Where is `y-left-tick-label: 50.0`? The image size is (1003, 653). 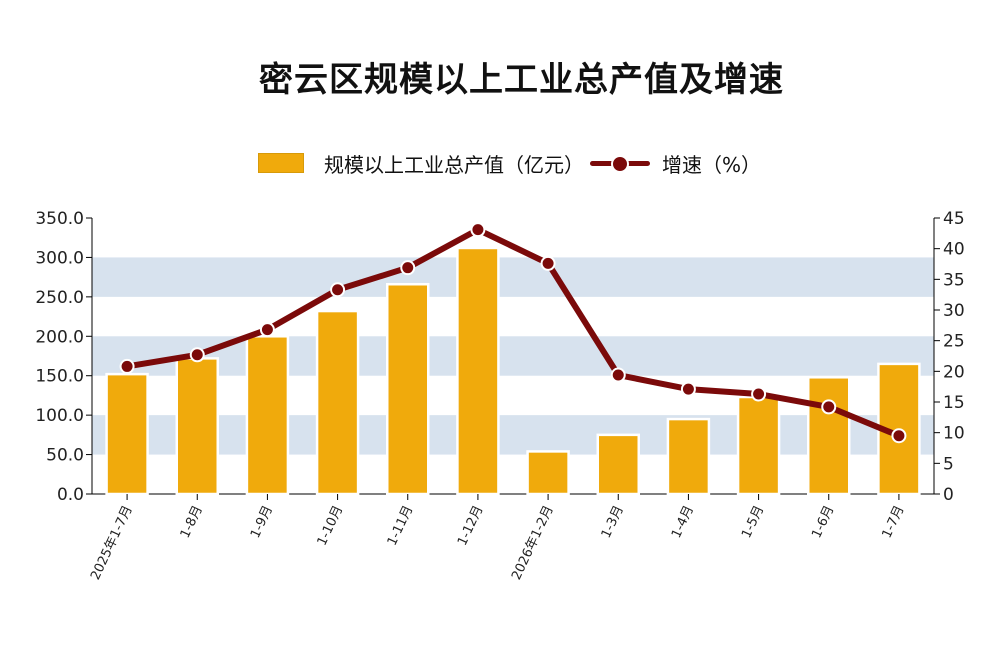 y-left-tick-label: 50.0 is located at coordinates (65, 456).